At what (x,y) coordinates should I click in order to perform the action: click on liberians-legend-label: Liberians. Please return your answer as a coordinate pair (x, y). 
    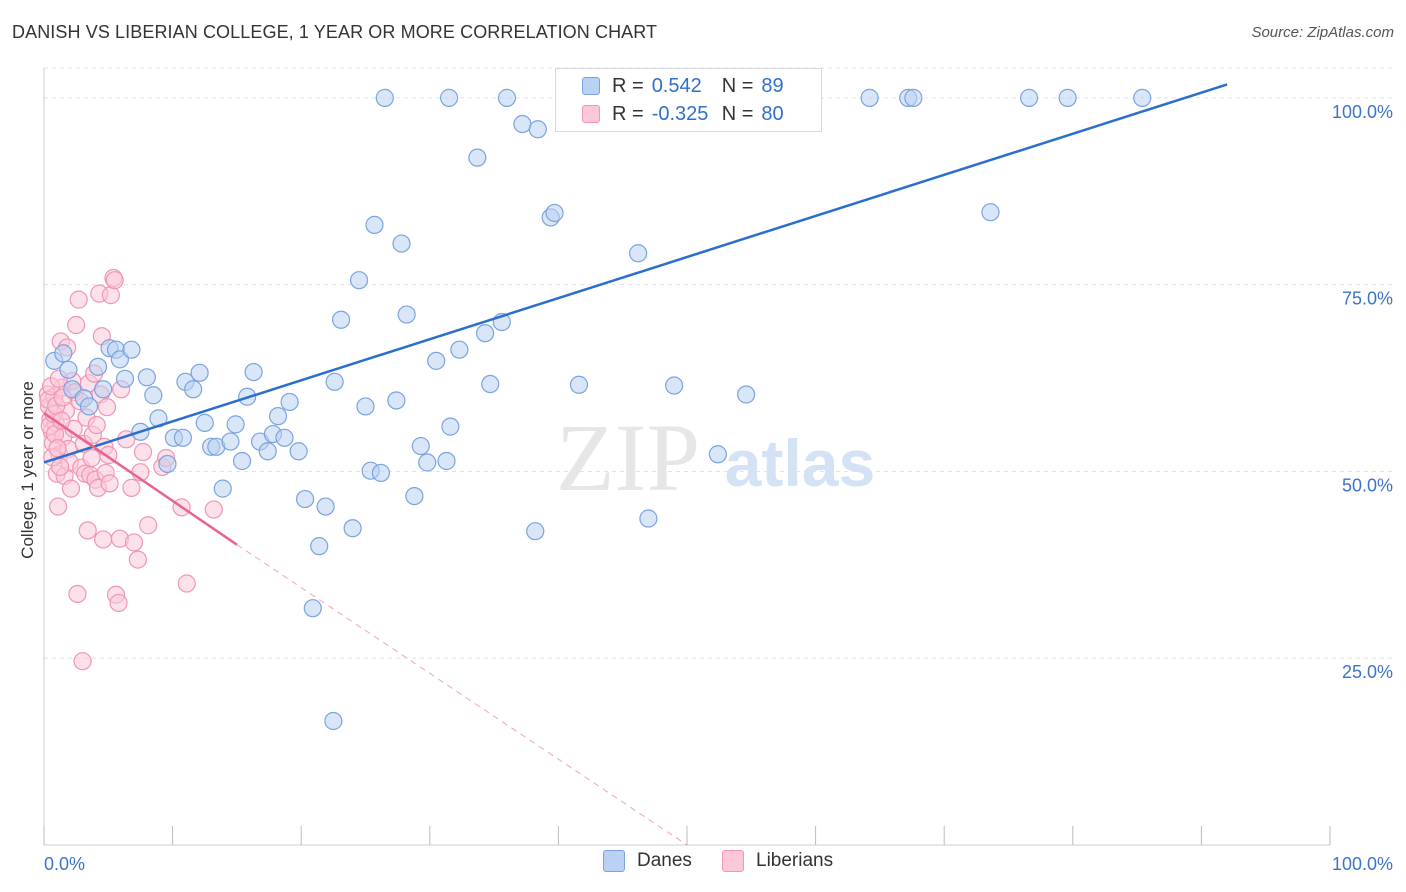
    Looking at the image, I should click on (795, 860).